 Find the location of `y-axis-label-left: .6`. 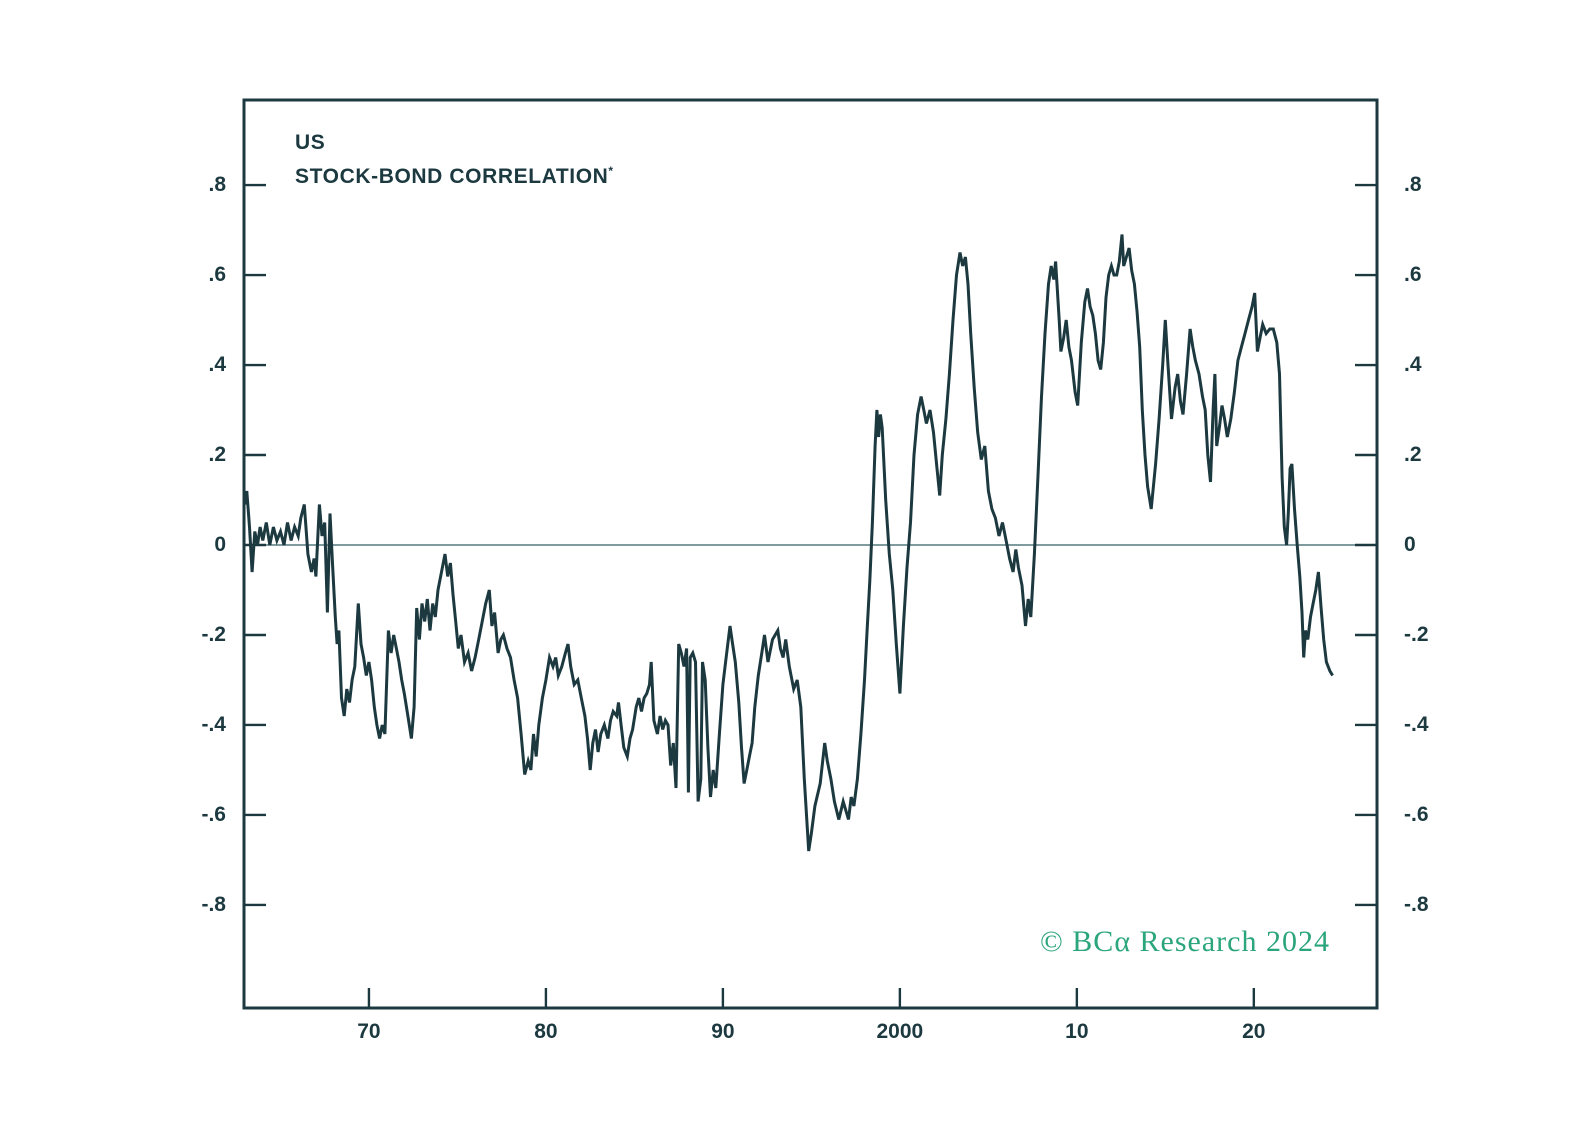

y-axis-label-left: .6 is located at coordinates (217, 275).